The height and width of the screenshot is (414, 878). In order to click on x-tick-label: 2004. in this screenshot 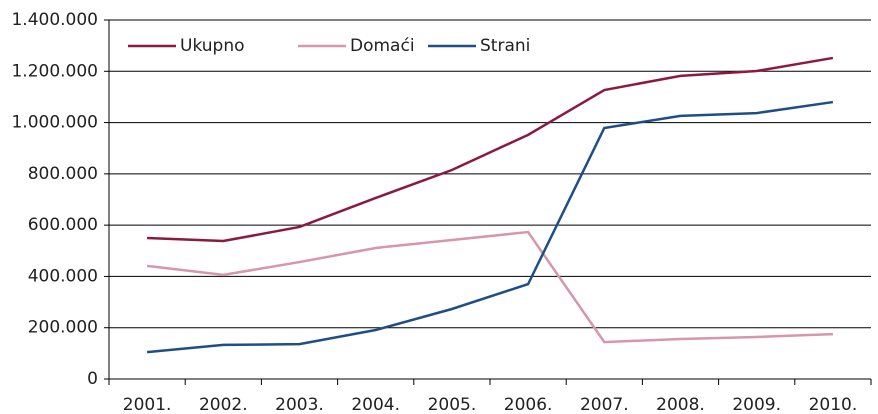, I will do `click(375, 404)`.